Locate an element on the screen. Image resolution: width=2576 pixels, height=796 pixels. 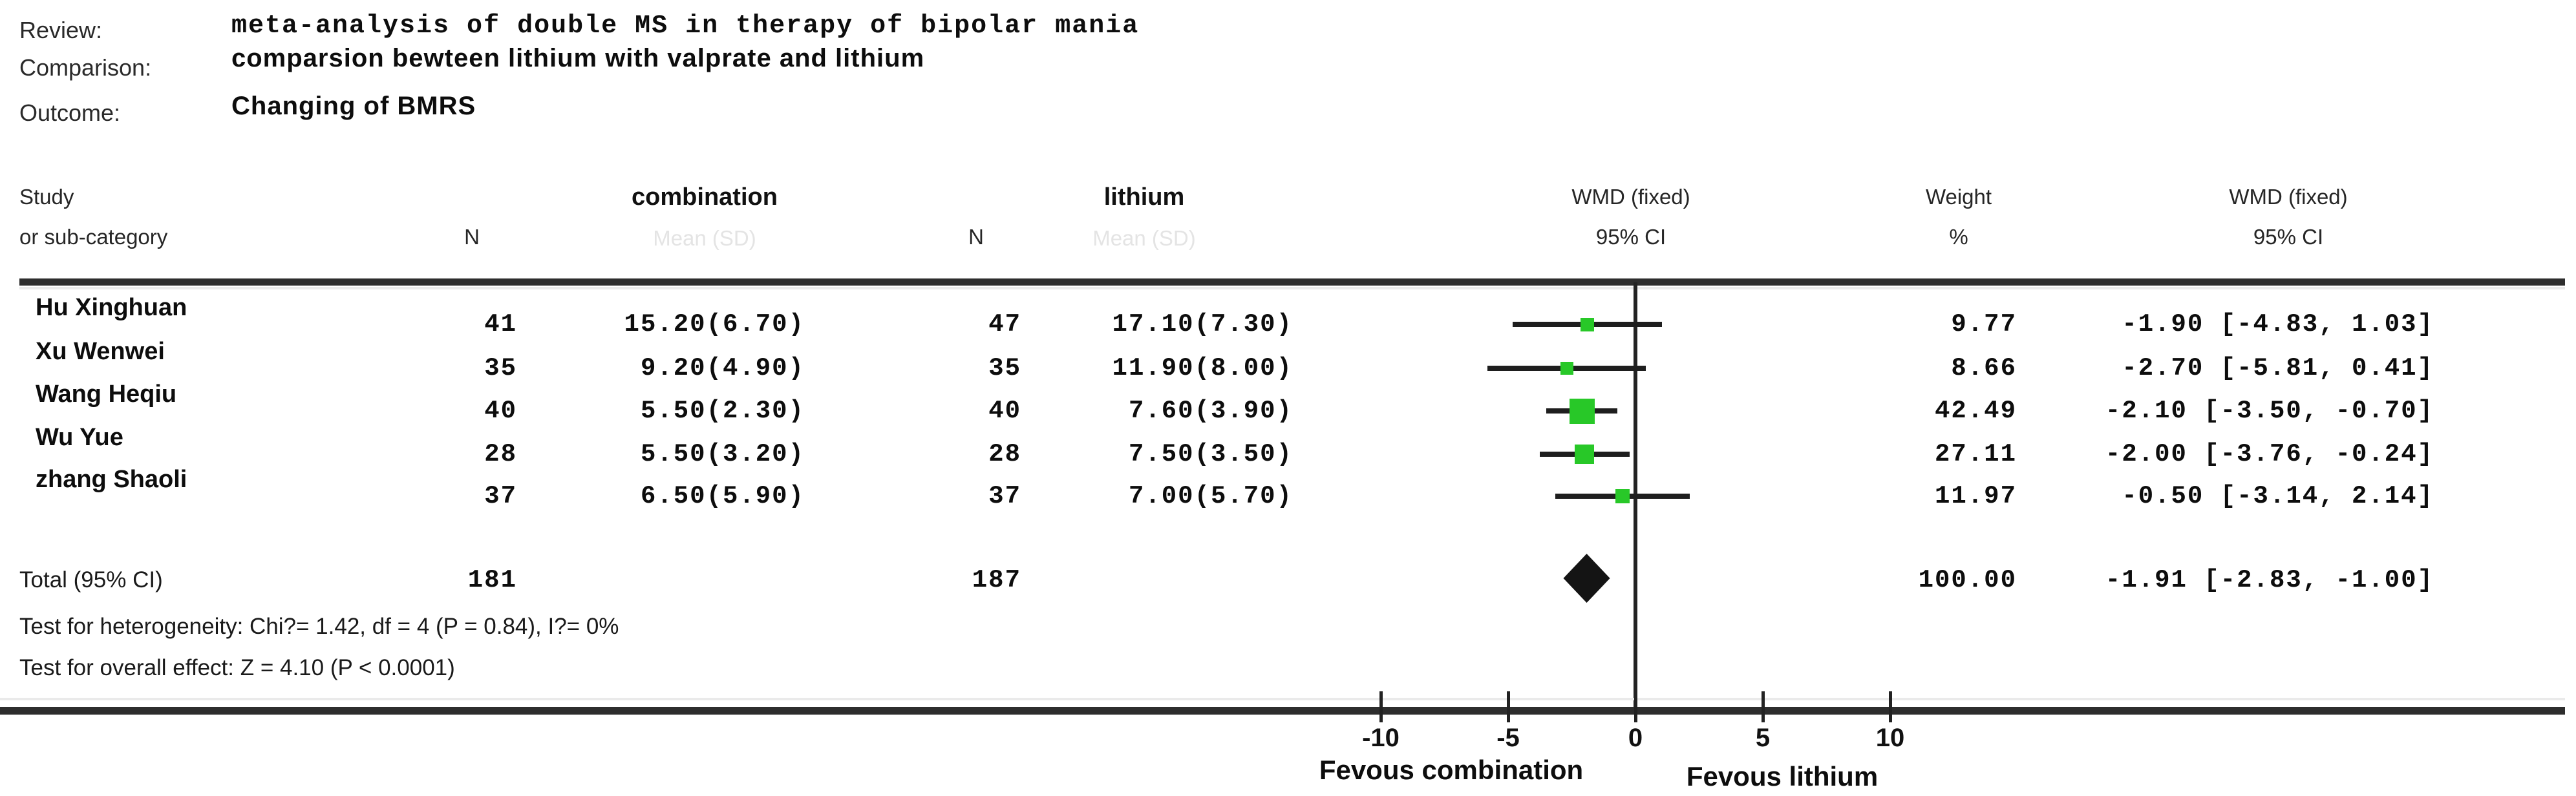
study-name: Wang Heqiu is located at coordinates (106, 394).